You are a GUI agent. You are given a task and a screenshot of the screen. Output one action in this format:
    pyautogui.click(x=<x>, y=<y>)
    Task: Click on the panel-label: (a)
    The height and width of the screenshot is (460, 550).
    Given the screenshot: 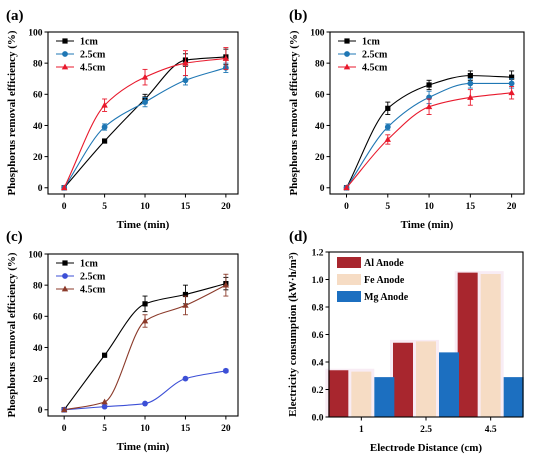 What is the action you would take?
    pyautogui.click(x=15, y=16)
    